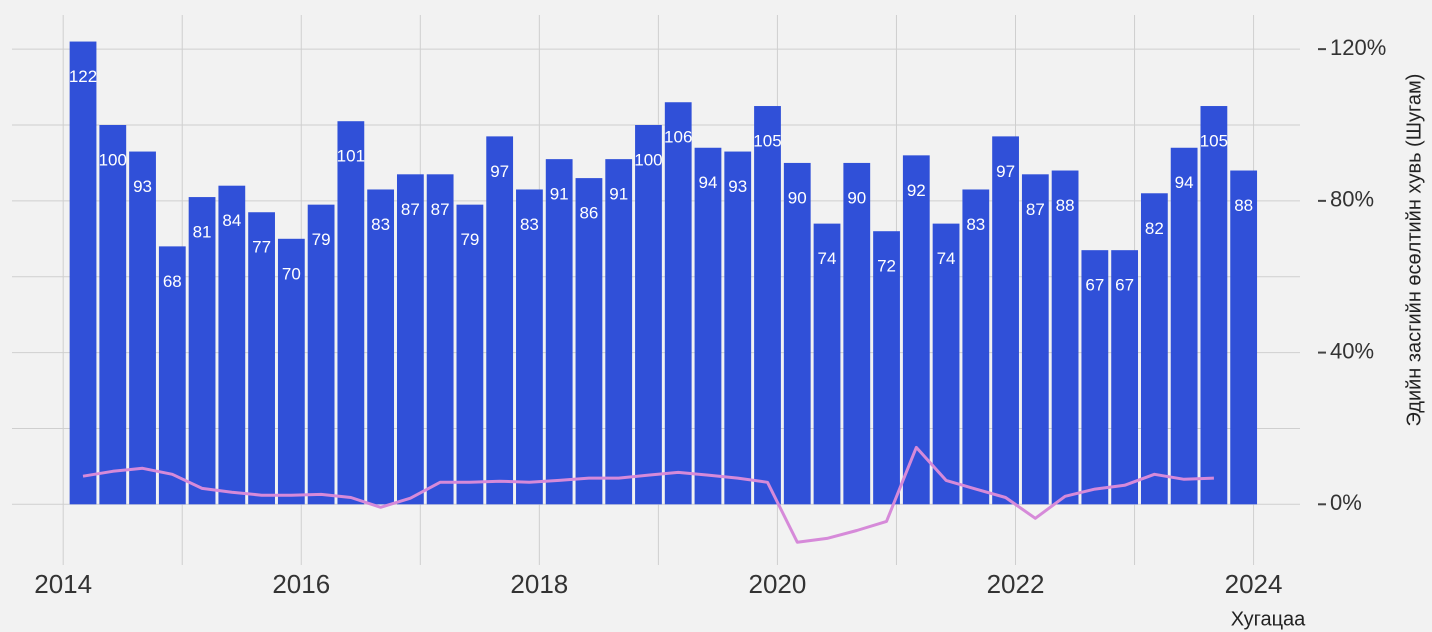 The width and height of the screenshot is (1432, 632). Describe the element at coordinates (886, 266) in the screenshot. I see `bar-value-label: 72` at that location.